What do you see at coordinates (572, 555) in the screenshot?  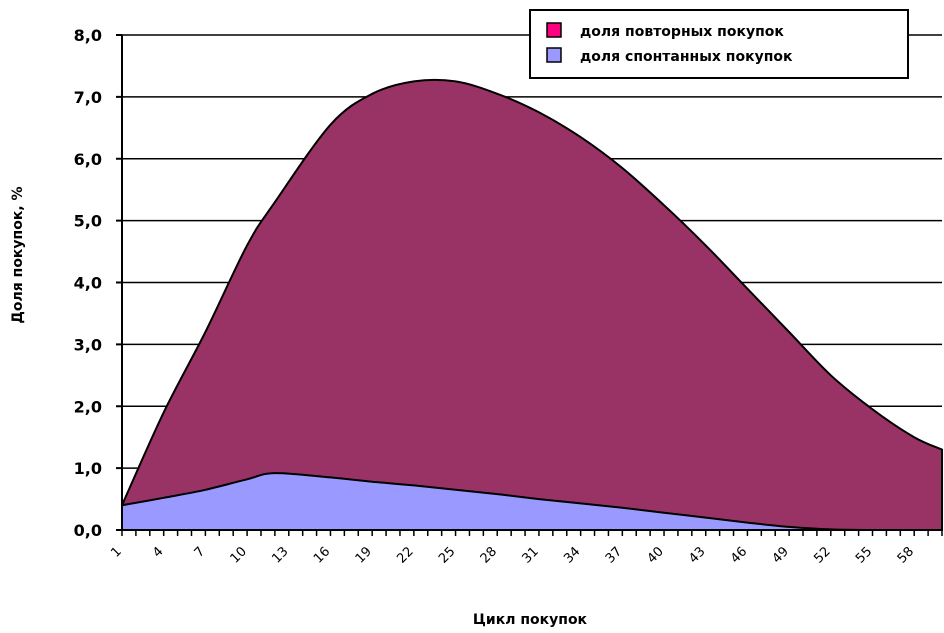 I see `x-tick-label: 34` at bounding box center [572, 555].